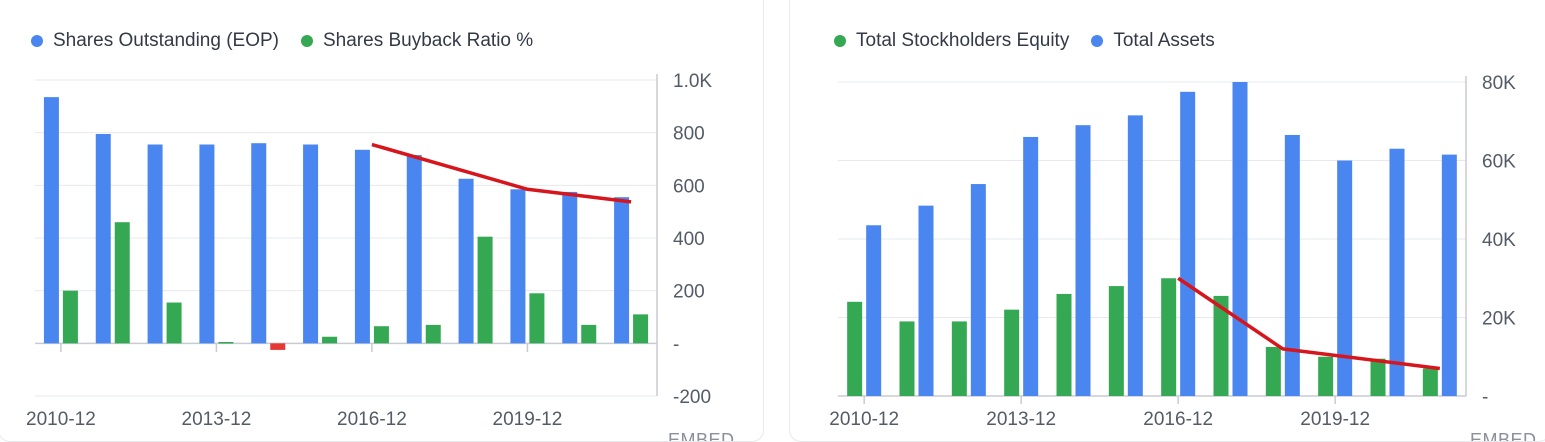  What do you see at coordinates (689, 239) in the screenshot?
I see `y-tick-label: 400` at bounding box center [689, 239].